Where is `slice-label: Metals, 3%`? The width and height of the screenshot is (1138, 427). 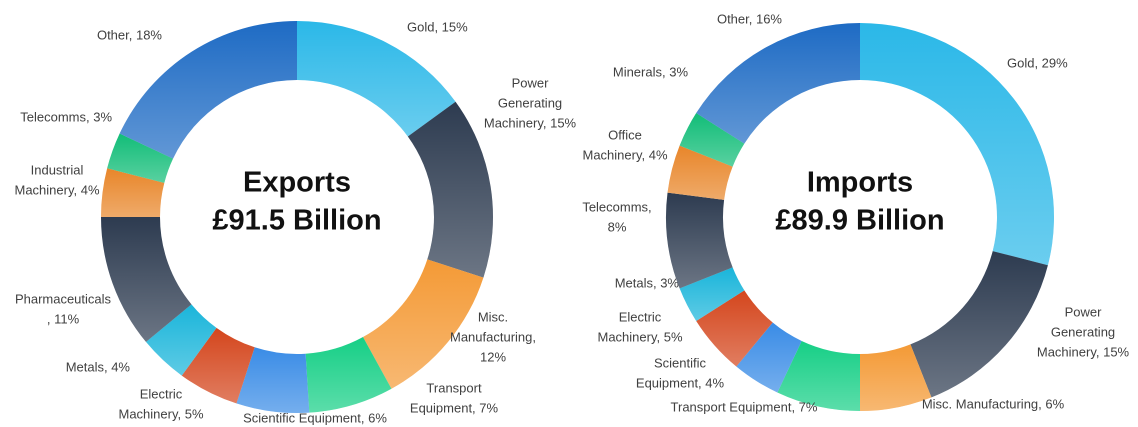
slice-label: Metals, 3% is located at coordinates (647, 282).